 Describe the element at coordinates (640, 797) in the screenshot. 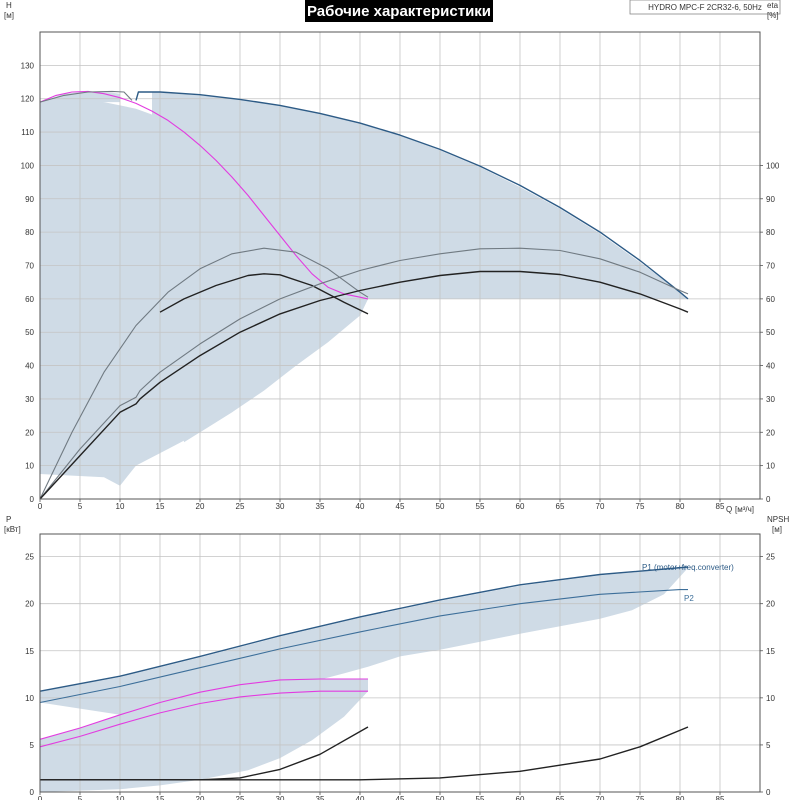

I see `bottom-x-tick-label: 75` at that location.